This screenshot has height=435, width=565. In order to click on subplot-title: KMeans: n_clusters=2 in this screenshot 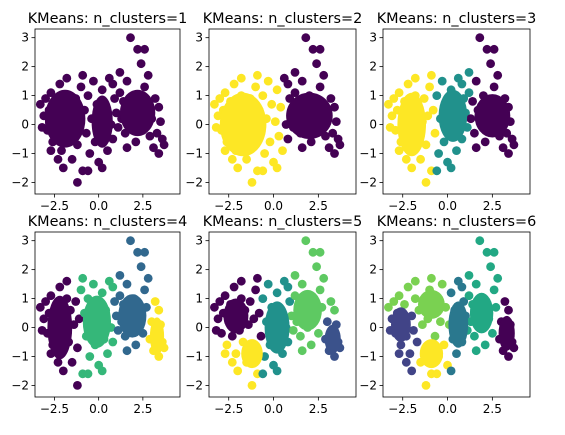, I will do `click(283, 19)`.